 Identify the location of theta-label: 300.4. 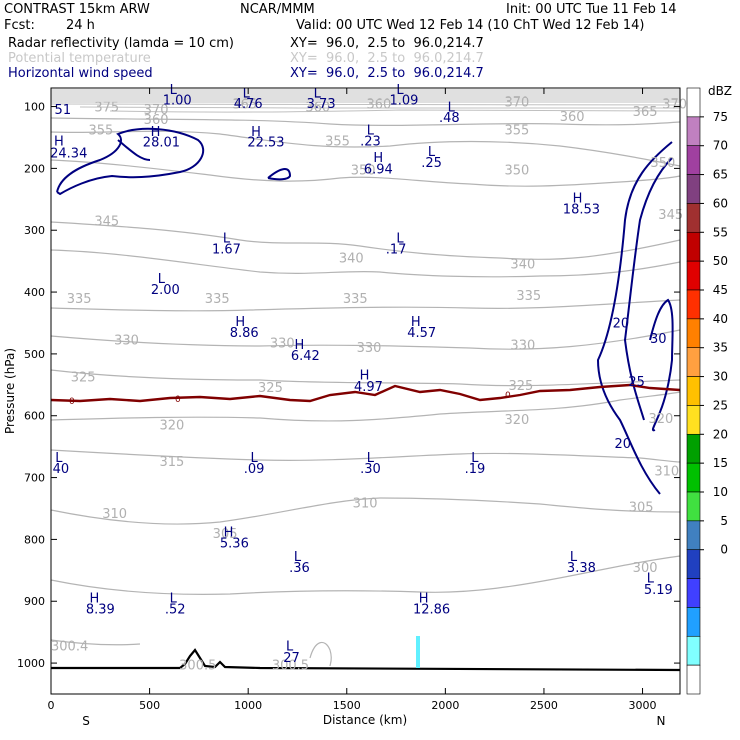
(69, 647).